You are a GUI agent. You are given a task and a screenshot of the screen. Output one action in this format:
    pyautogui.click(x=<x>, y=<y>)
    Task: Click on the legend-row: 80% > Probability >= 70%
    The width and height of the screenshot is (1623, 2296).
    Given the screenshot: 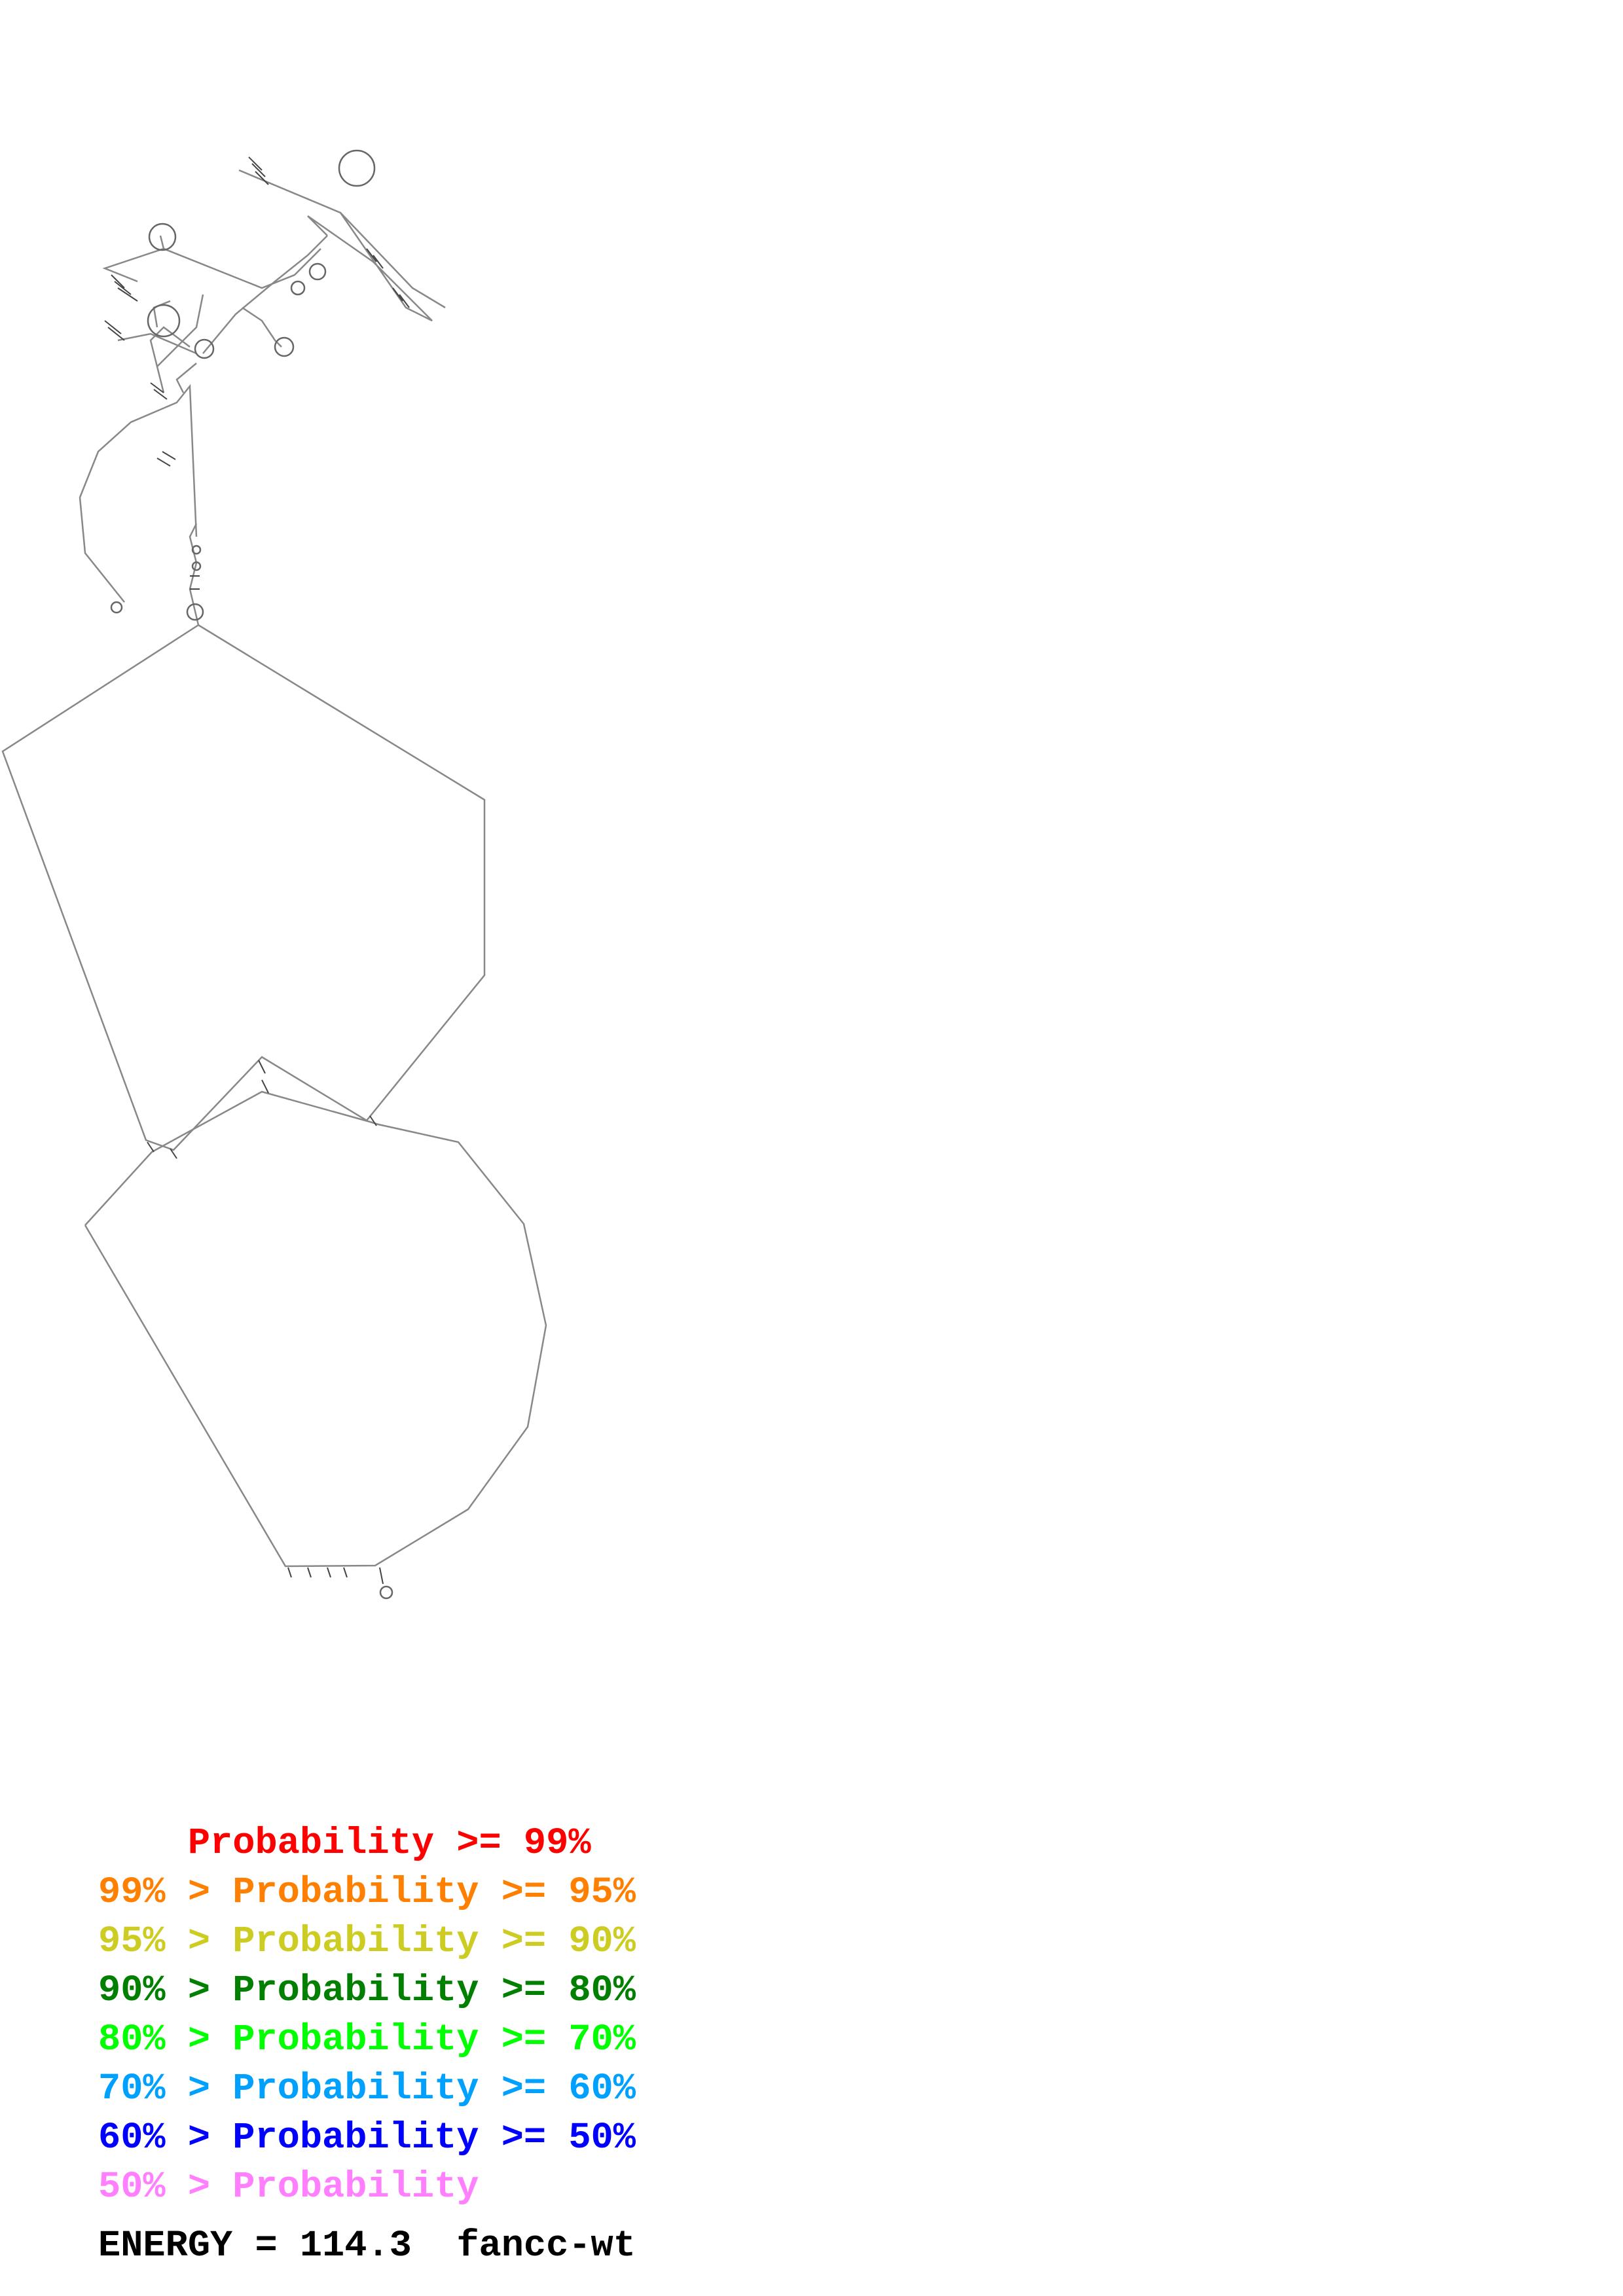 What is the action you would take?
    pyautogui.click(x=367, y=2040)
    